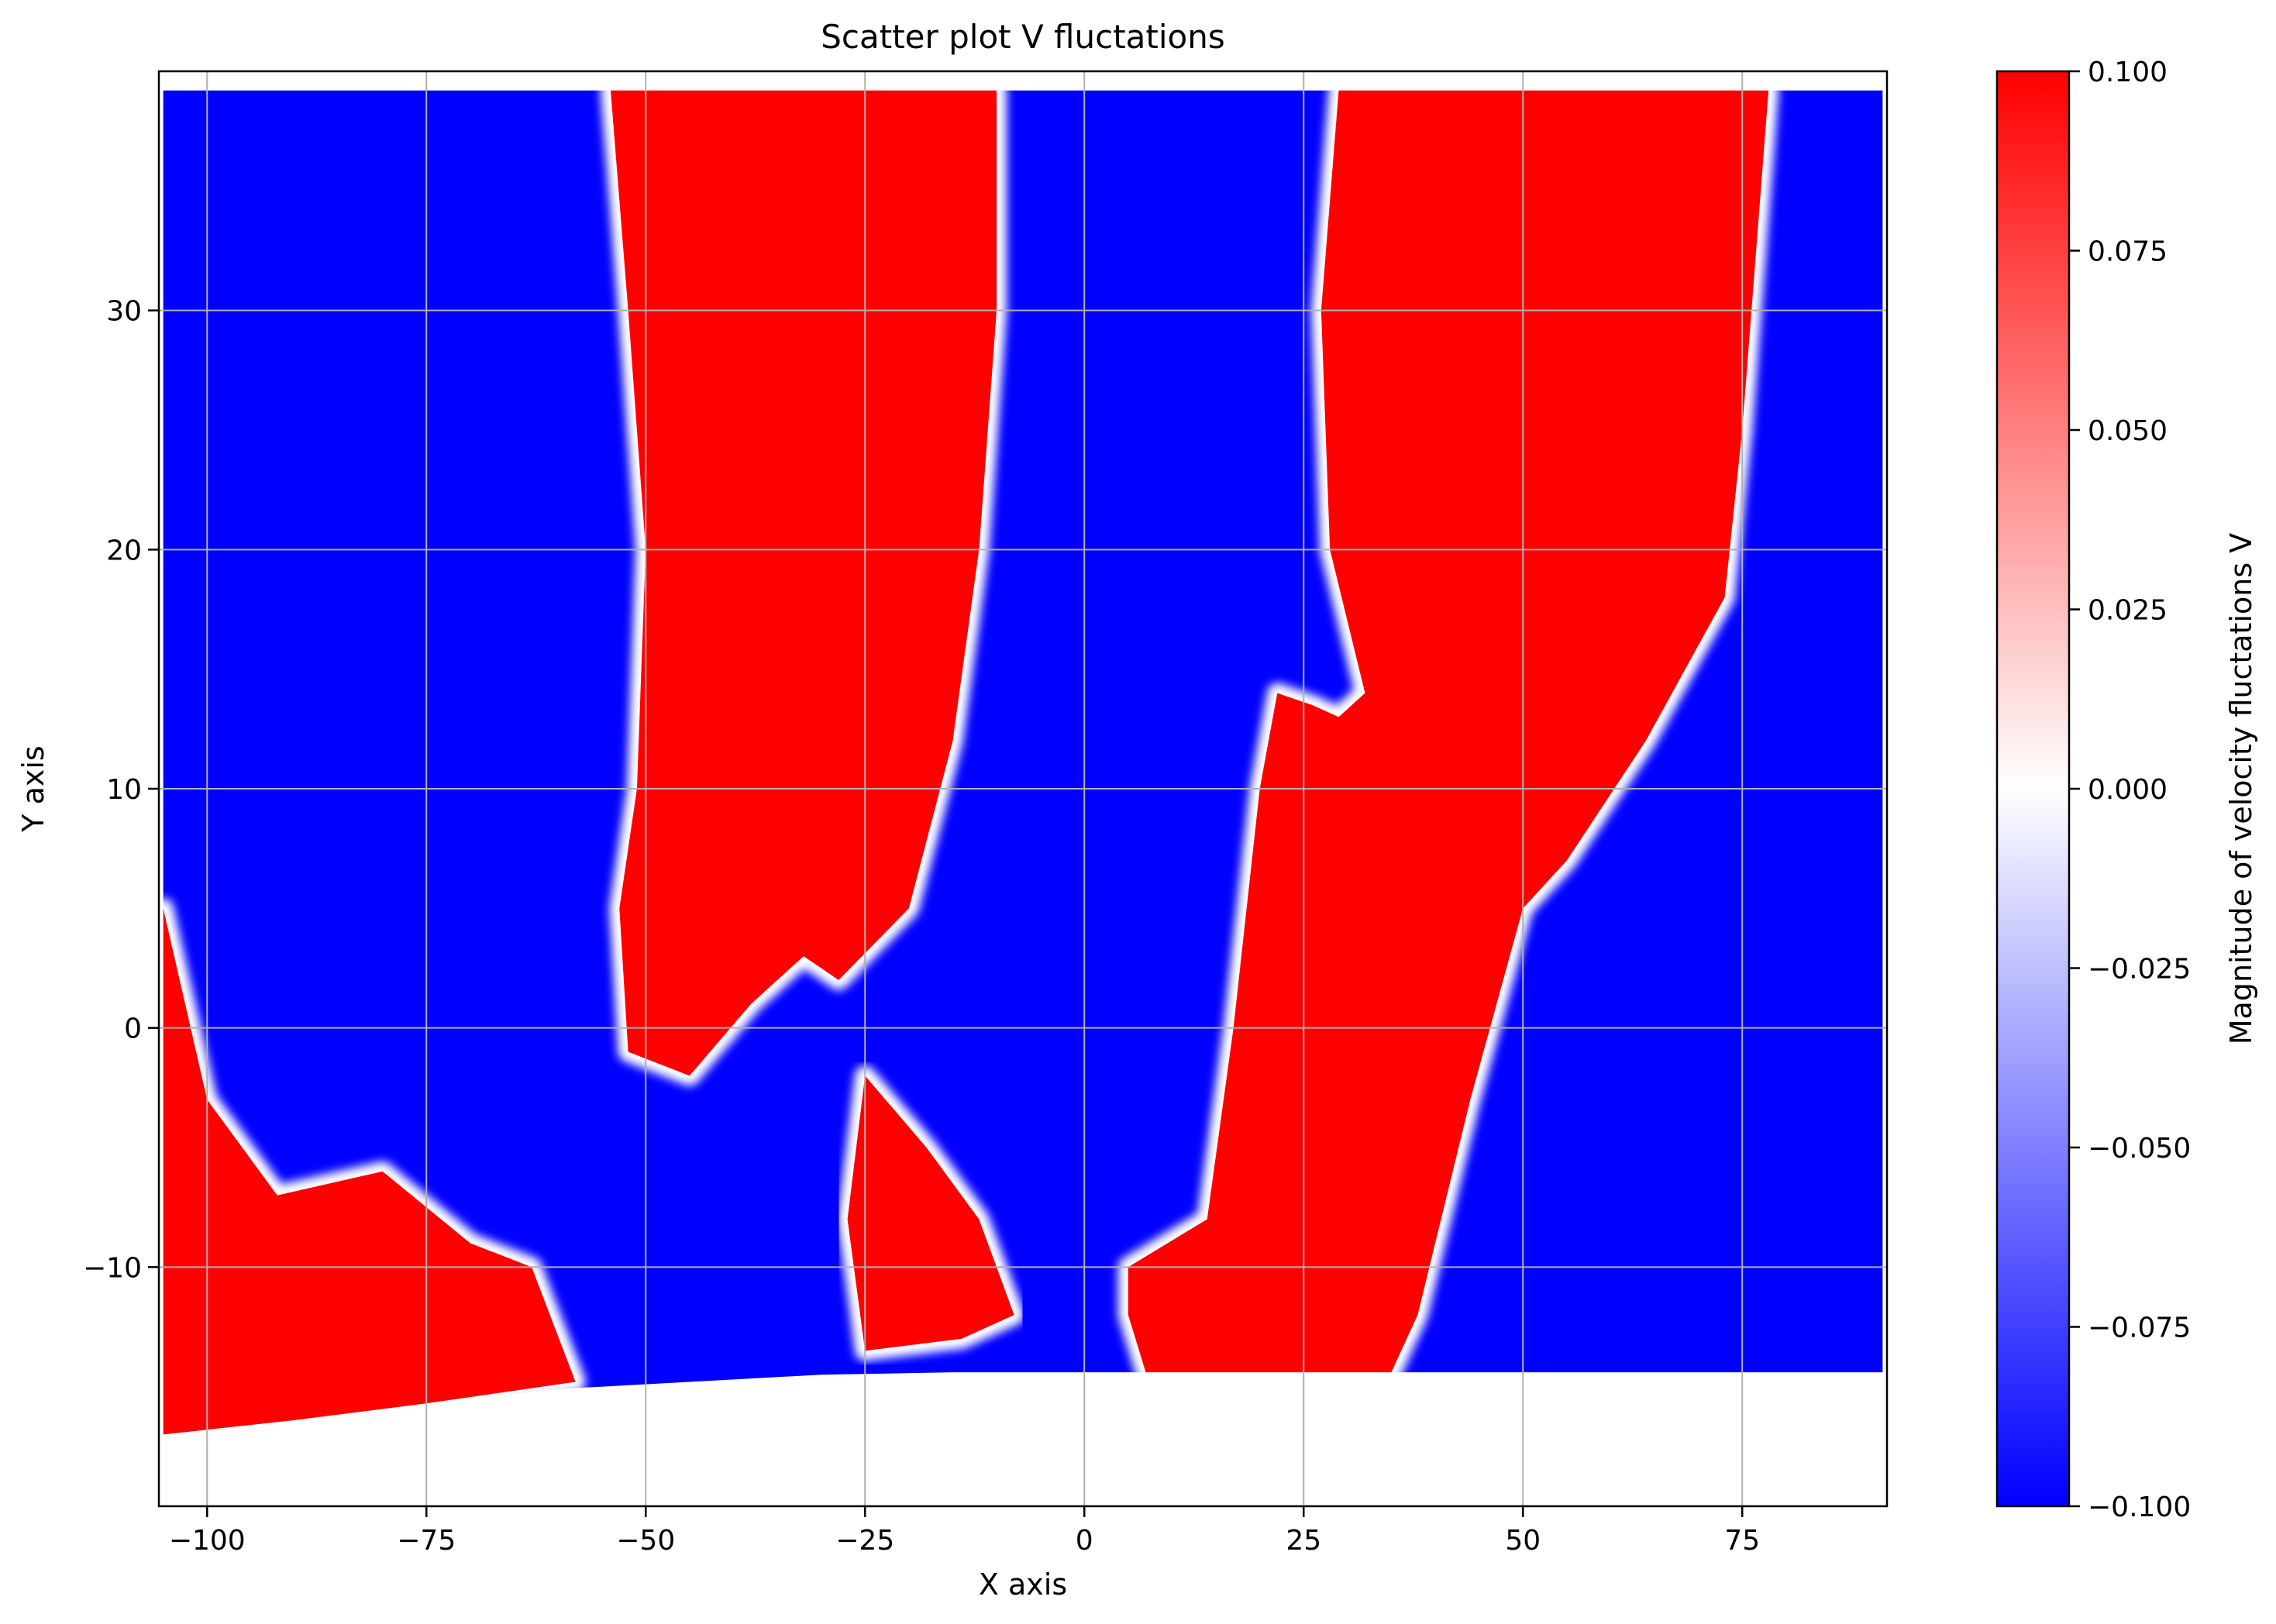 This screenshot has width=2276, height=1624. What do you see at coordinates (112, 1268) in the screenshot?
I see `y-tick-label: −10` at bounding box center [112, 1268].